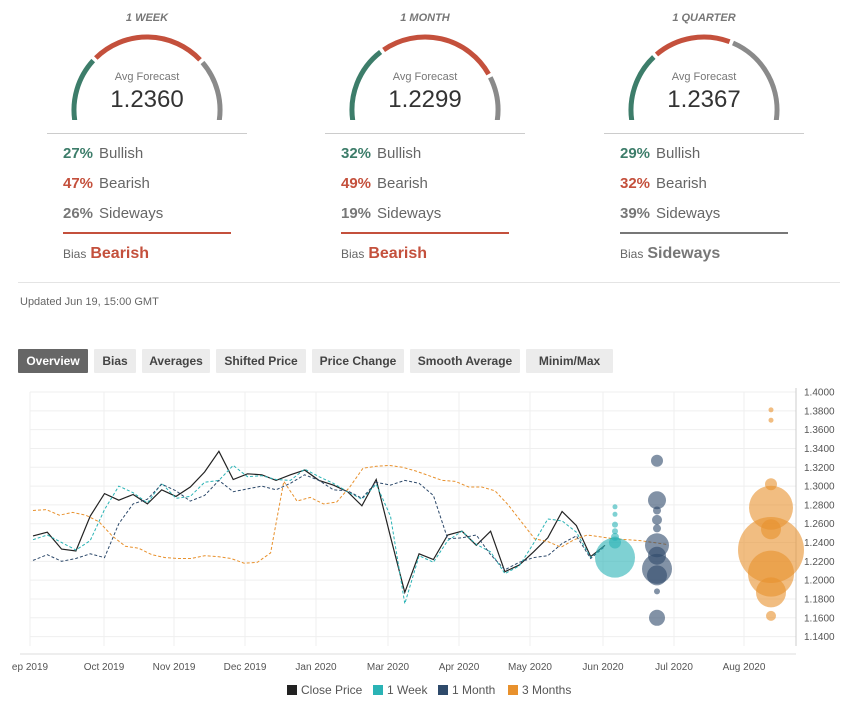 Image resolution: width=846 pixels, height=706 pixels. I want to click on legend-item-1-week: 1 Week, so click(400, 690).